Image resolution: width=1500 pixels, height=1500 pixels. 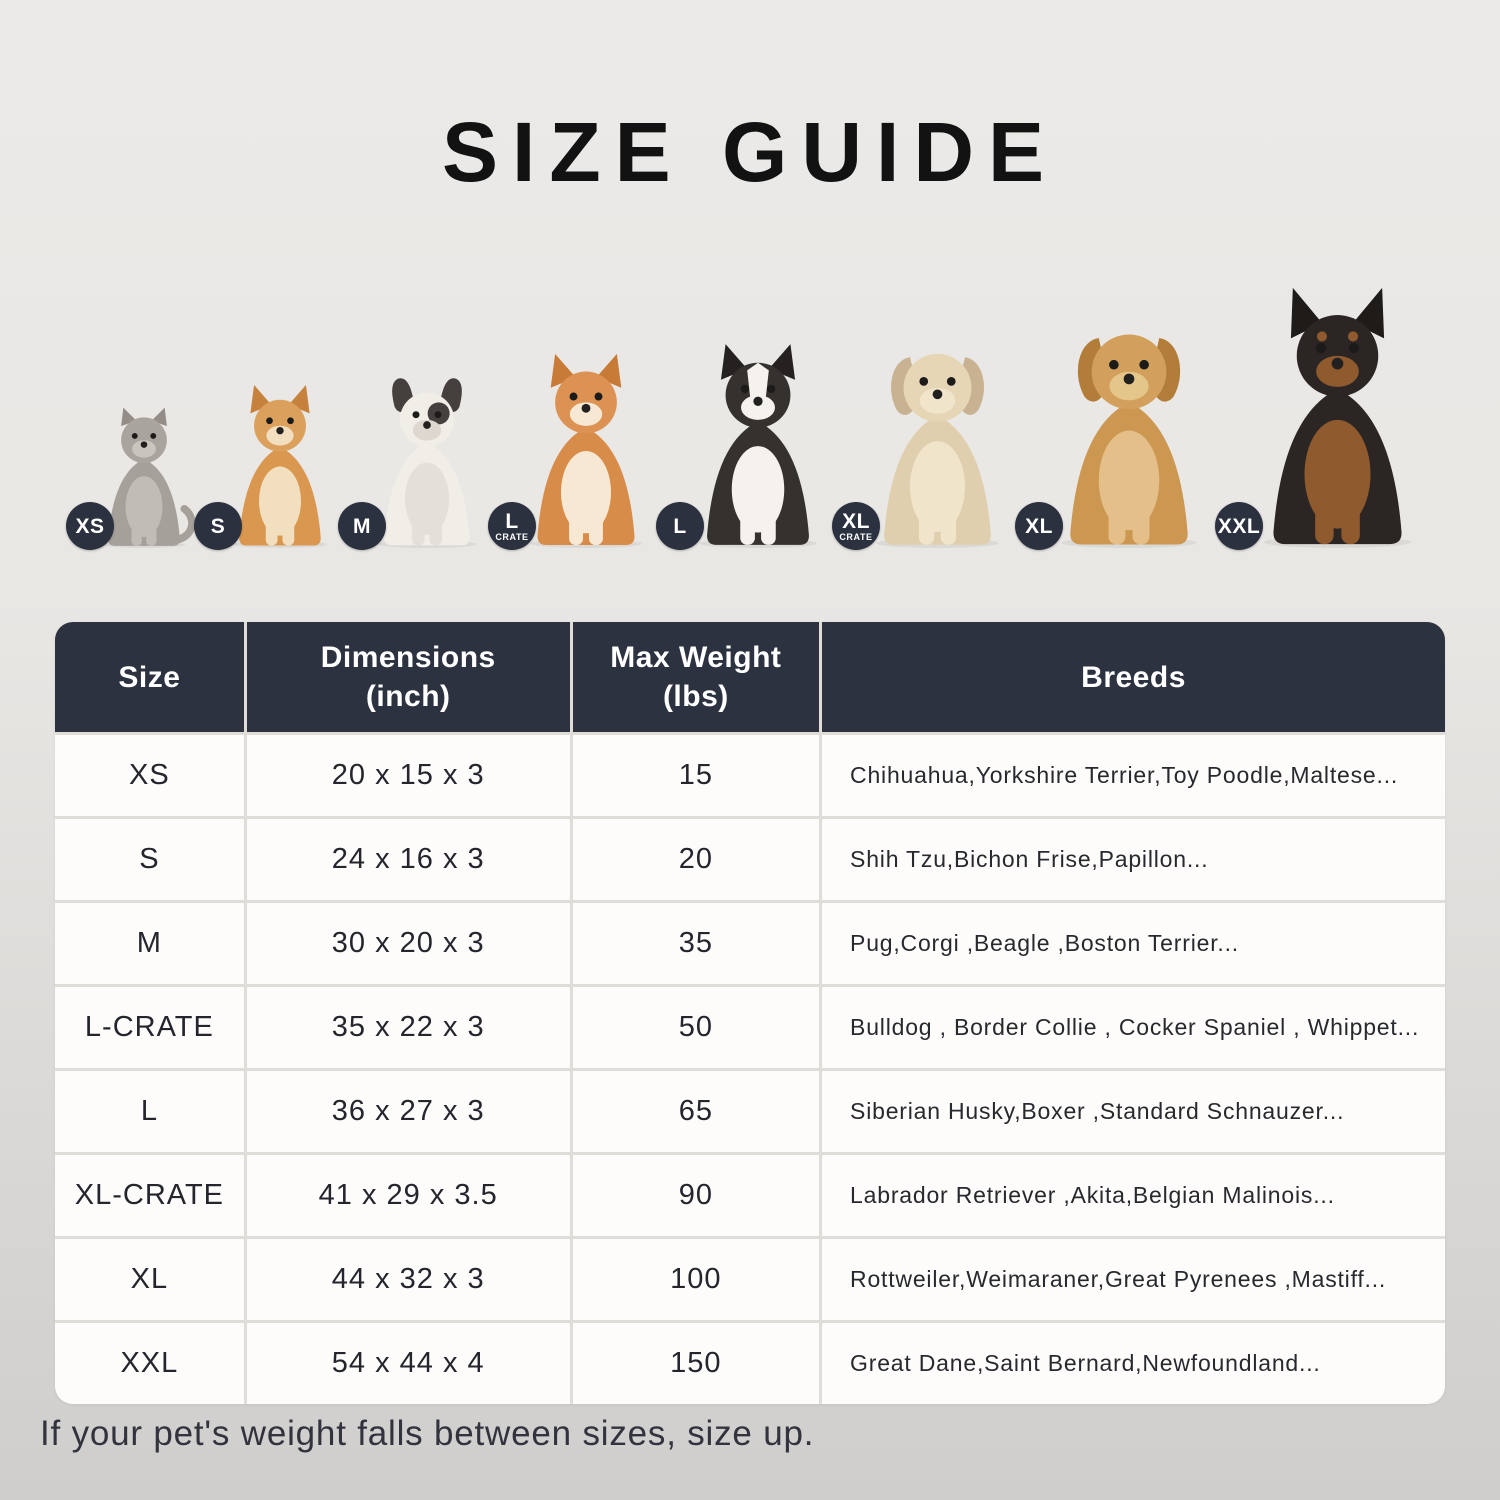 I want to click on cell-dimensions-row4: 35 x 22 x 3, so click(x=408, y=1027).